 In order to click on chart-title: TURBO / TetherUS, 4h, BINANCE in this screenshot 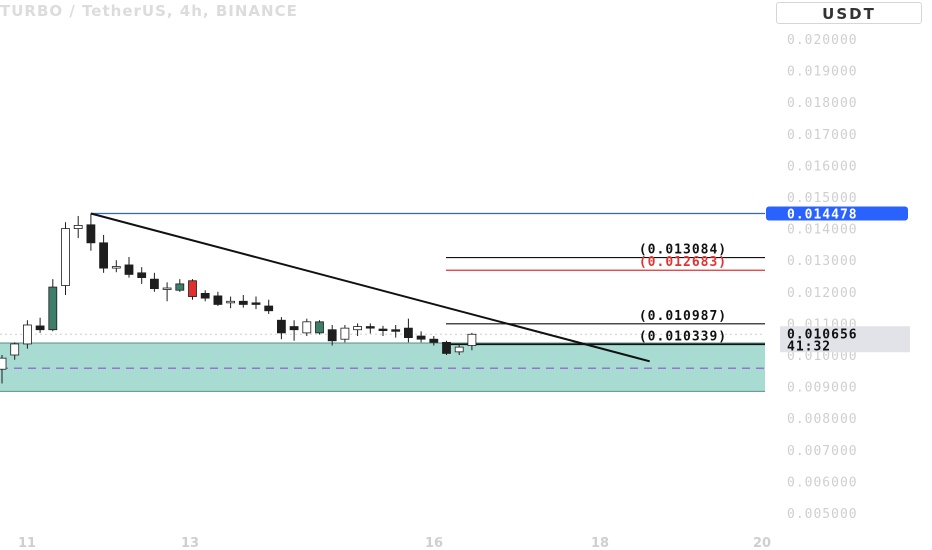, I will do `click(149, 11)`.